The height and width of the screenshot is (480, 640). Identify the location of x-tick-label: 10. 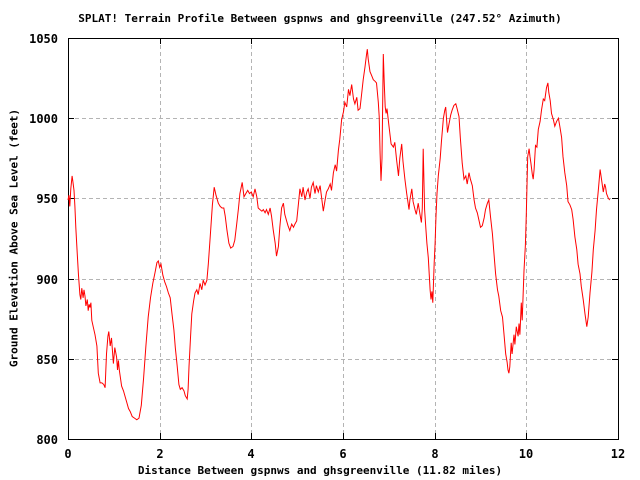
(526, 454).